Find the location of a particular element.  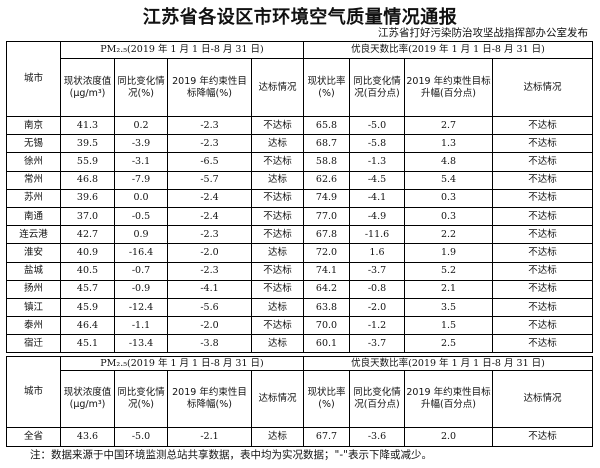

table-cell: 45.9 is located at coordinates (87, 307).